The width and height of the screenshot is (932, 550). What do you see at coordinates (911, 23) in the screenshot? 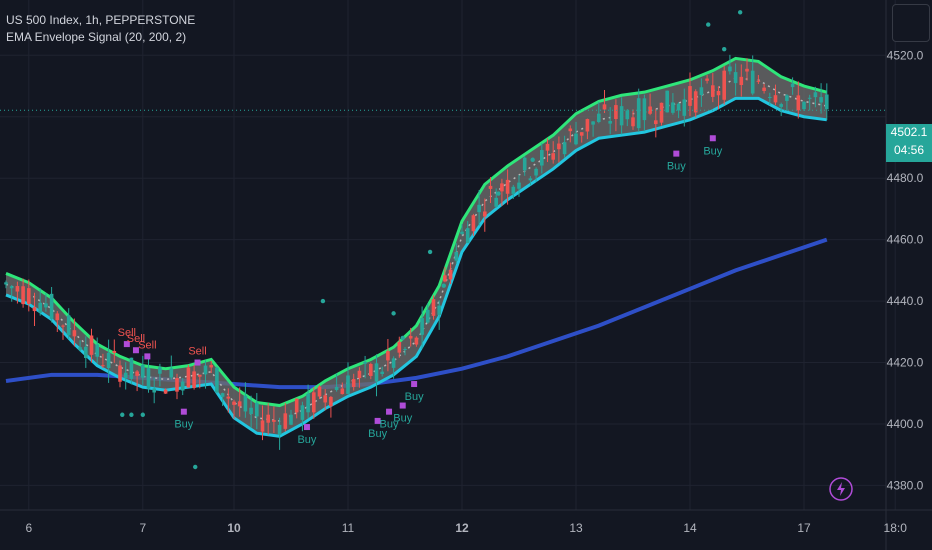
I see `chart-settings-button` at bounding box center [911, 23].